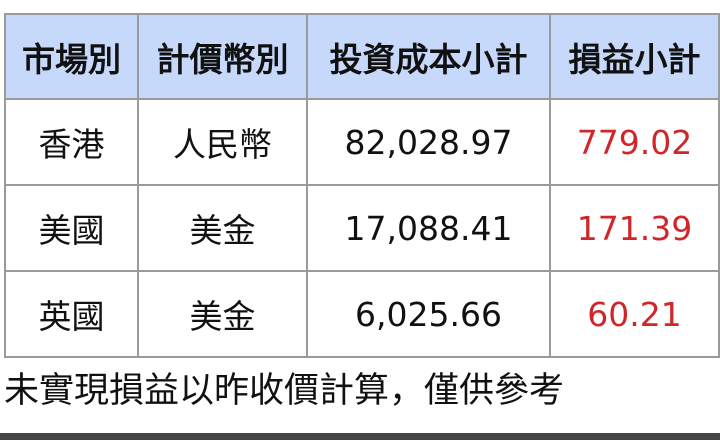 The width and height of the screenshot is (720, 440). What do you see at coordinates (222, 56) in the screenshot?
I see `header-currency: 計價幣別` at bounding box center [222, 56].